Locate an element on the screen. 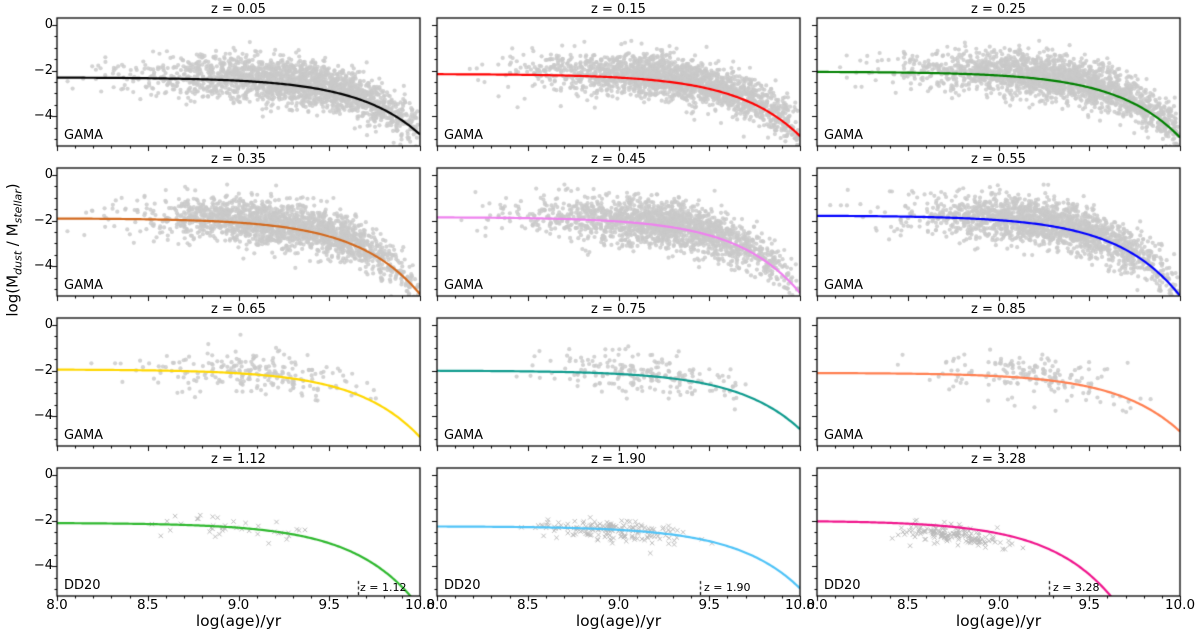  panel-z015: z = 0.15 GAMA is located at coordinates (614, 81).